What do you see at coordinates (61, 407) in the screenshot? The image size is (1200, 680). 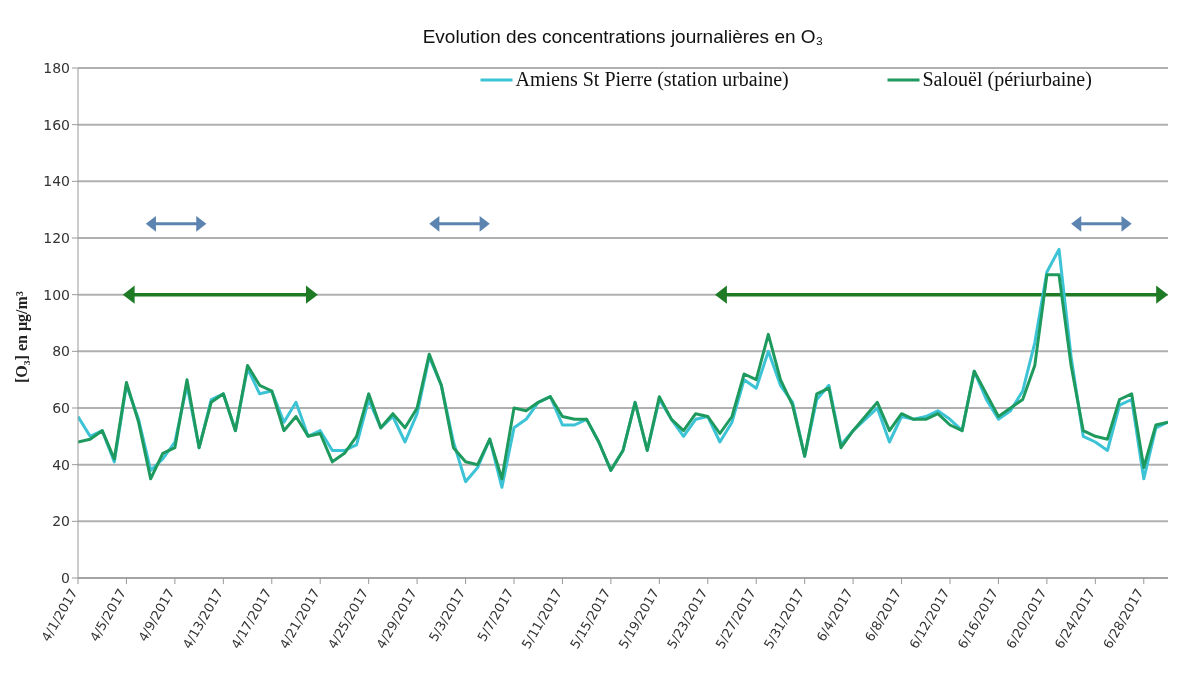 I see `y-tick-label: 60` at bounding box center [61, 407].